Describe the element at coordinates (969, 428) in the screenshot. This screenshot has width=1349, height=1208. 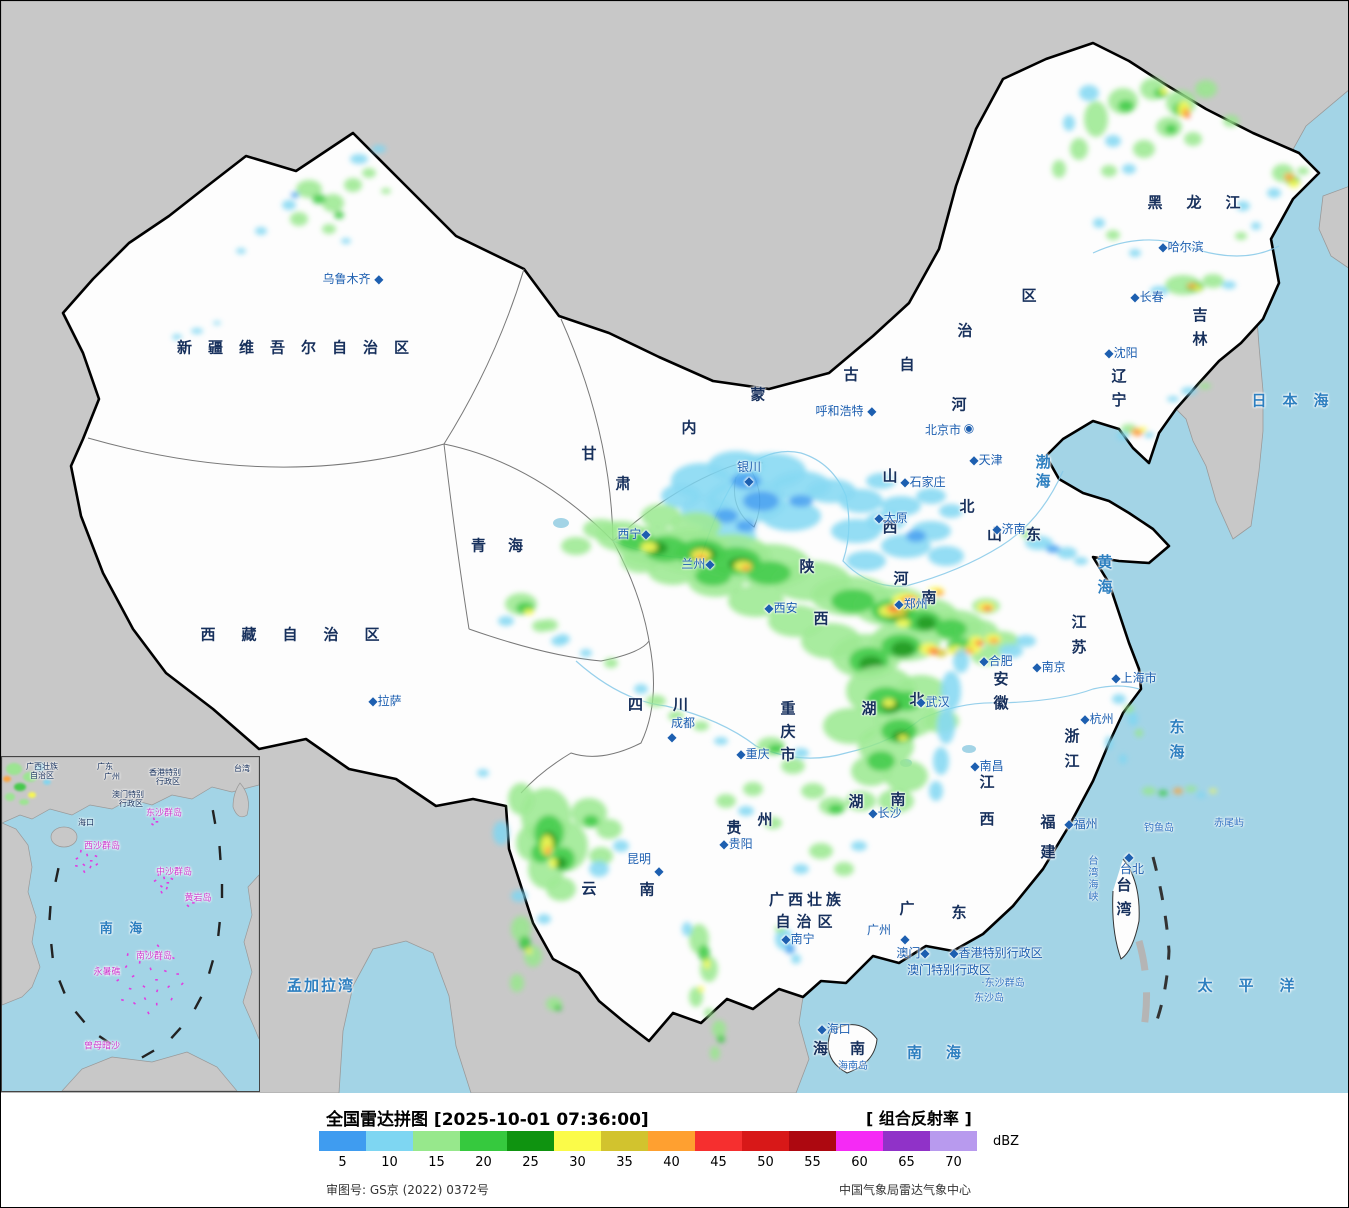
I see `city-label: ◉` at that location.